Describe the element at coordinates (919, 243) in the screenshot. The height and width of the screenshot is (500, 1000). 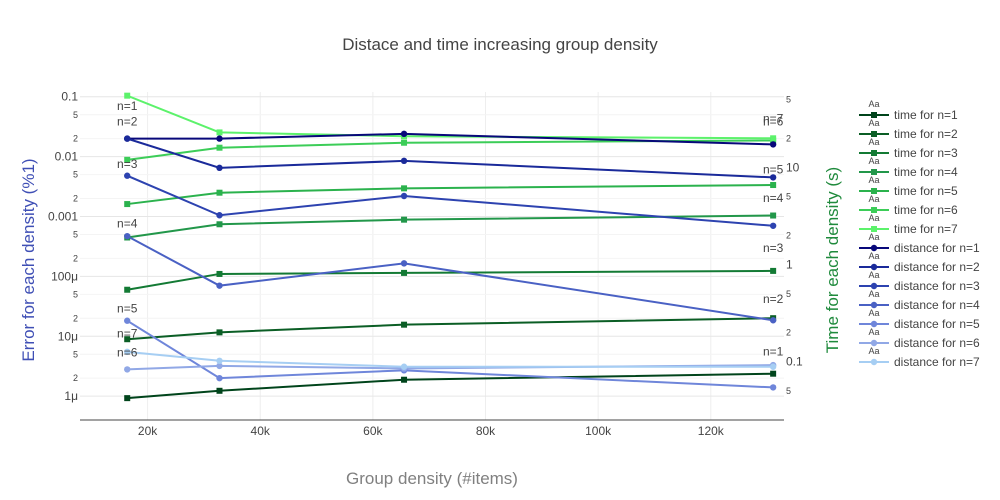
I see `legend-item-distance-for-n-1: Aa distance for n=1` at that location.